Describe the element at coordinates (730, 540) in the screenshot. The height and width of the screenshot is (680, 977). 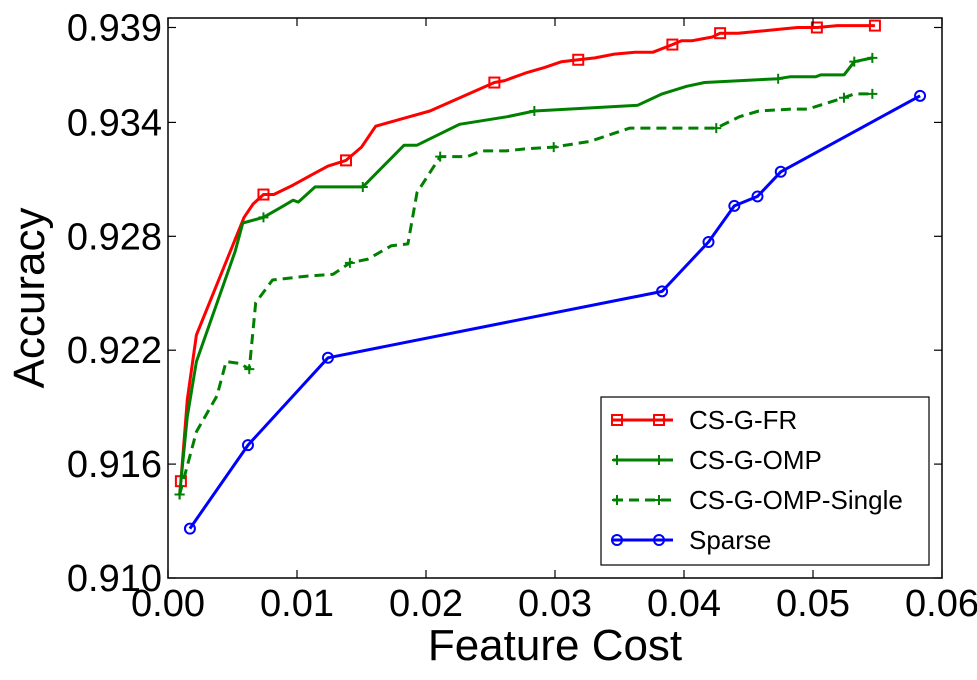
I see `legend-label: Sparse` at that location.